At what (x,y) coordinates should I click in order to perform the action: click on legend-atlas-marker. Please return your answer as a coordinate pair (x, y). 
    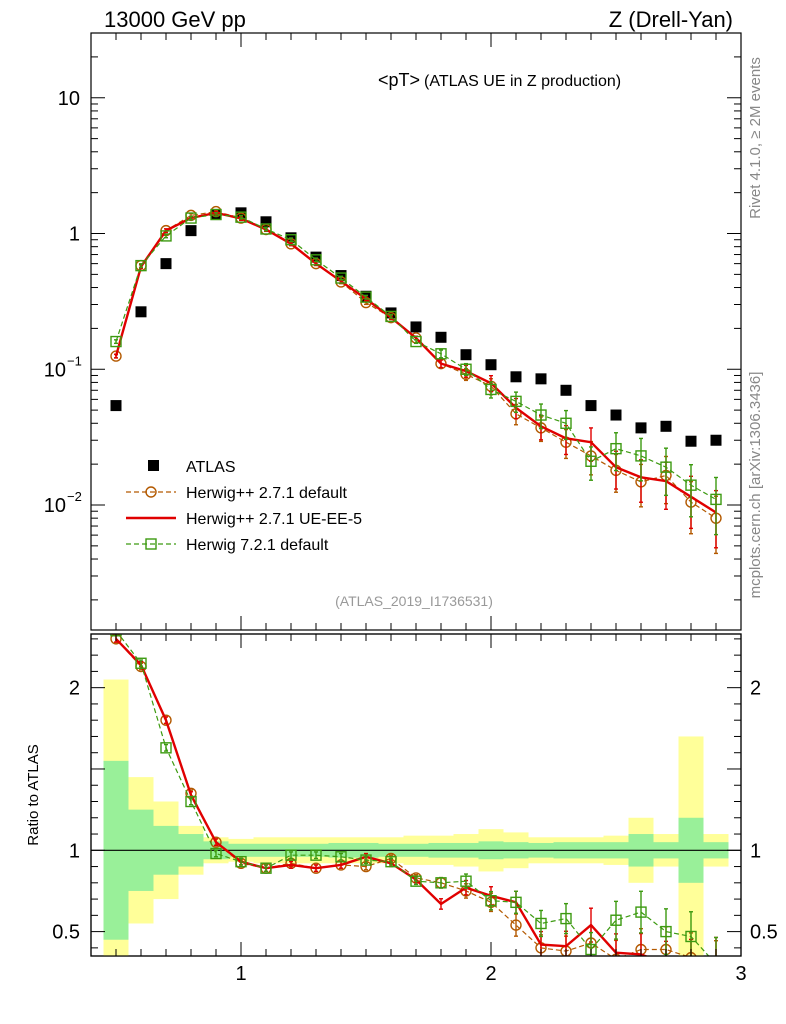
    Looking at the image, I should click on (153, 465).